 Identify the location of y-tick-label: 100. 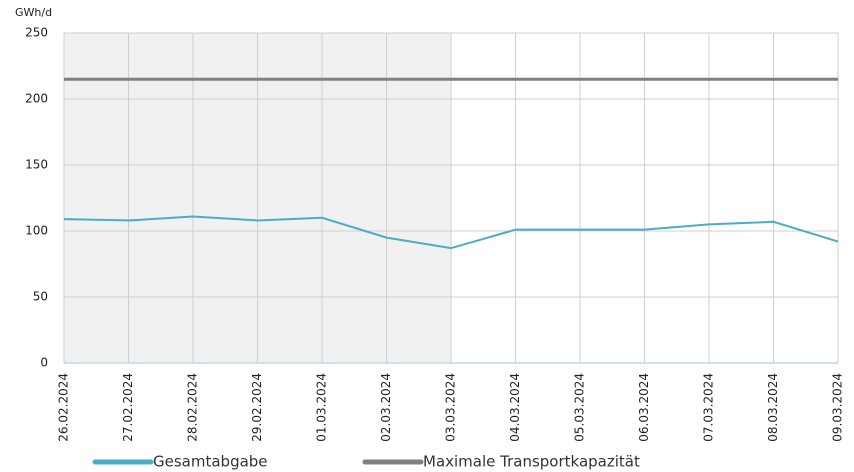
(36, 231).